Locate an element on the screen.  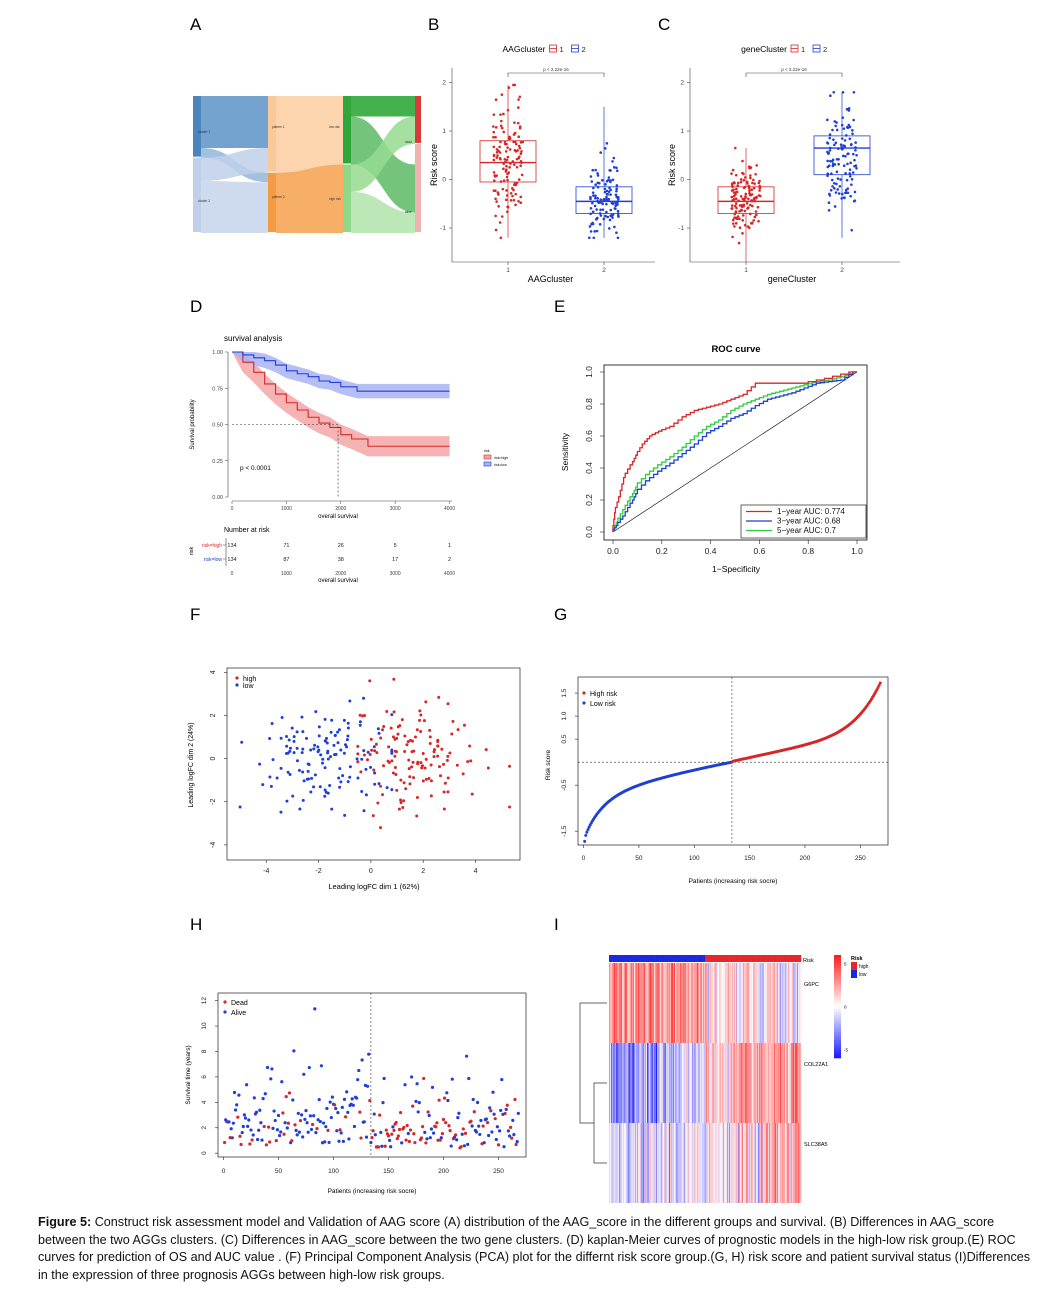
x-tick-label: 1 is located at coordinates (508, 270).